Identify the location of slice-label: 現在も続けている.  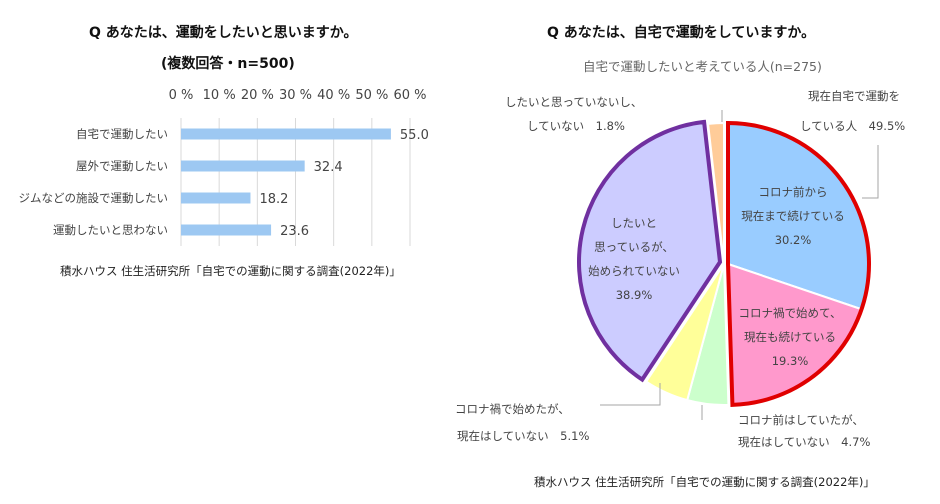
(790, 337).